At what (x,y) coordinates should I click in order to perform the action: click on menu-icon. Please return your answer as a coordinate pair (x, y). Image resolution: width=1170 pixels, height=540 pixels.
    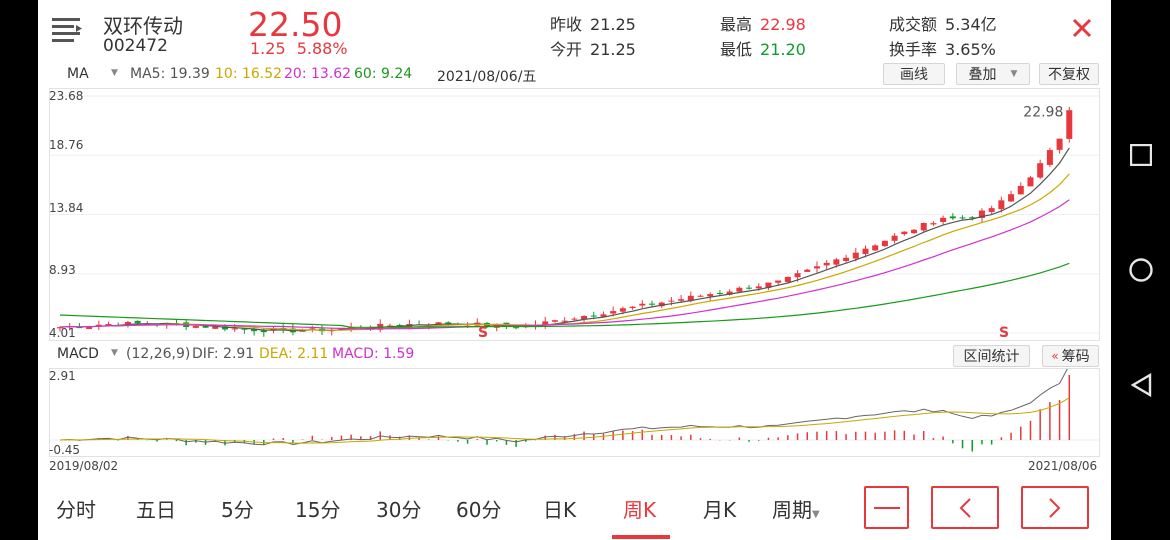
    Looking at the image, I should click on (67, 30).